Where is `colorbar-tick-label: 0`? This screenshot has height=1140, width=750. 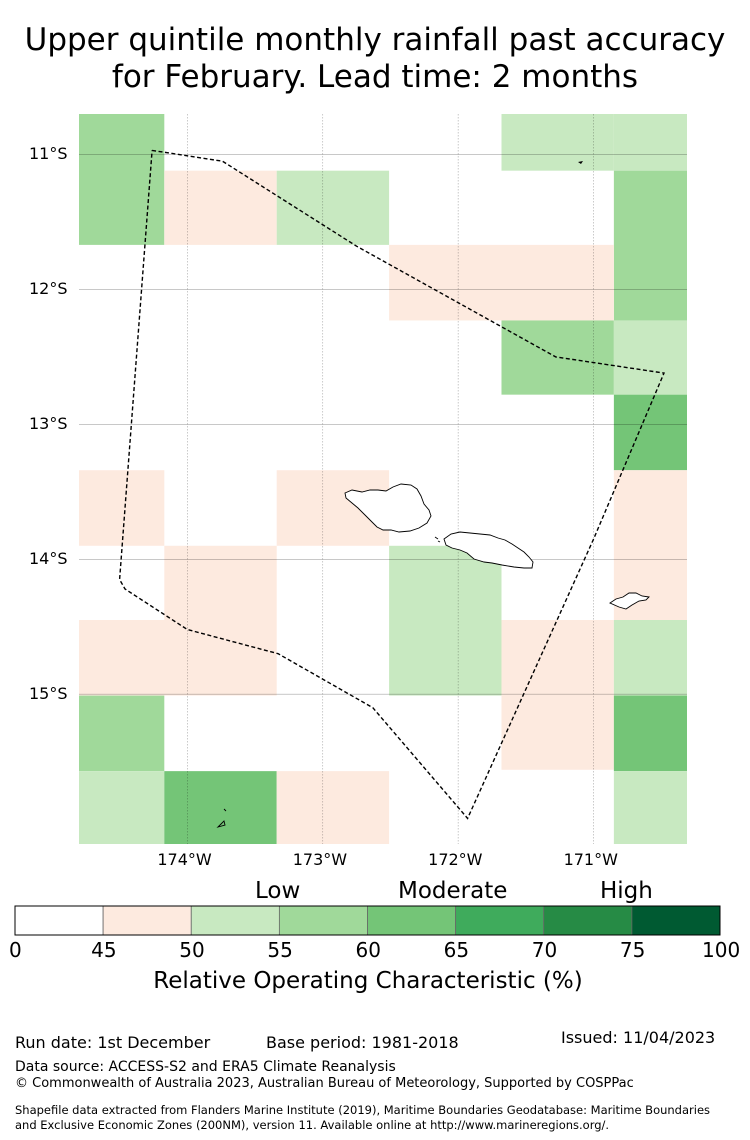 colorbar-tick-label: 0 is located at coordinates (15, 950).